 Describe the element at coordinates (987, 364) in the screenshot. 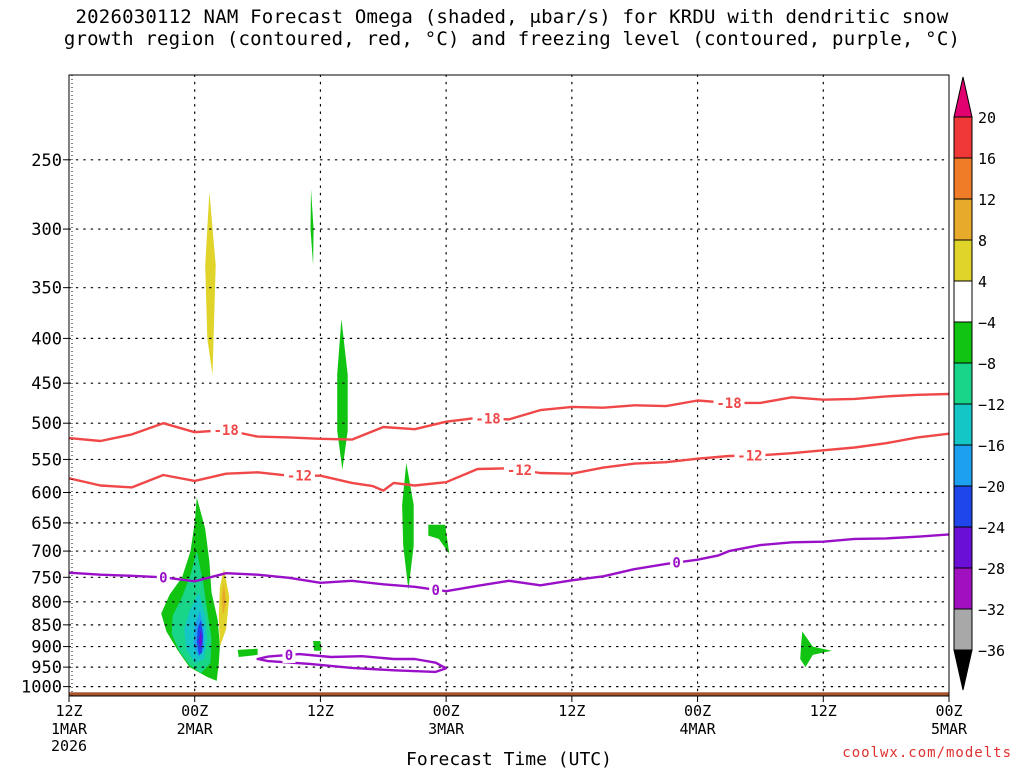

I see `colorbar-label-6: −8` at that location.